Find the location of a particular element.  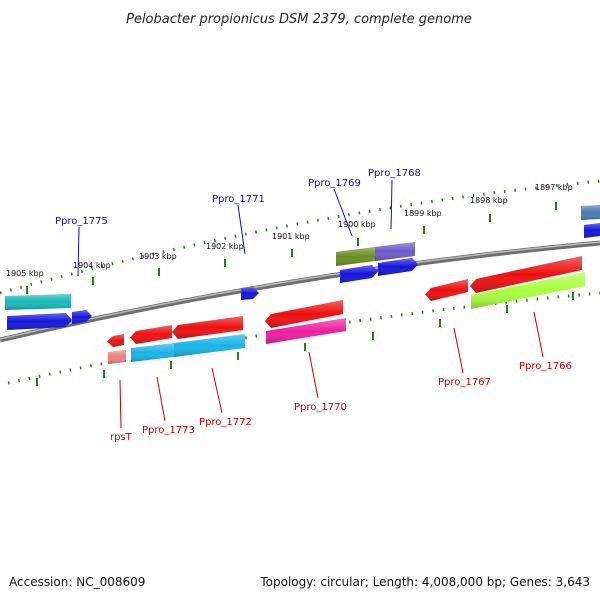

gene-label-ppro1769: Ppro_1769 is located at coordinates (334, 183).